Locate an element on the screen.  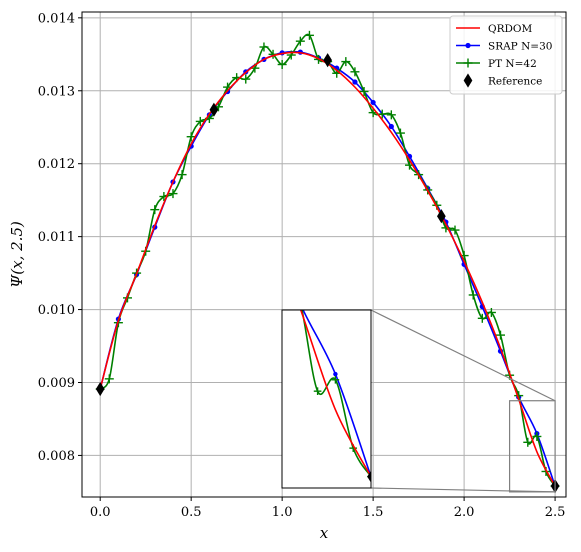
x-tick-label: 0.0 is located at coordinates (100, 512).